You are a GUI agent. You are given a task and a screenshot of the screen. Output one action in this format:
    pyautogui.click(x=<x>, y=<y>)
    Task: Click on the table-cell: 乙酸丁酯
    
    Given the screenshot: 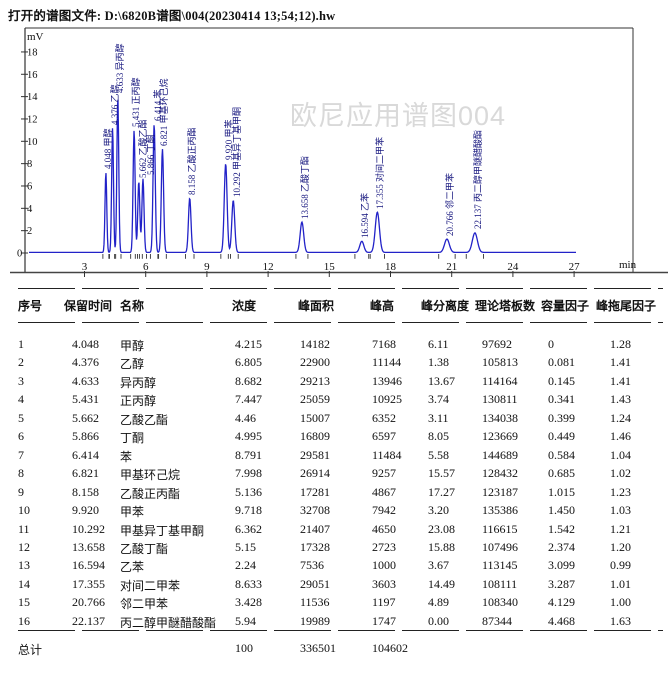 What is the action you would take?
    pyautogui.click(x=144, y=548)
    